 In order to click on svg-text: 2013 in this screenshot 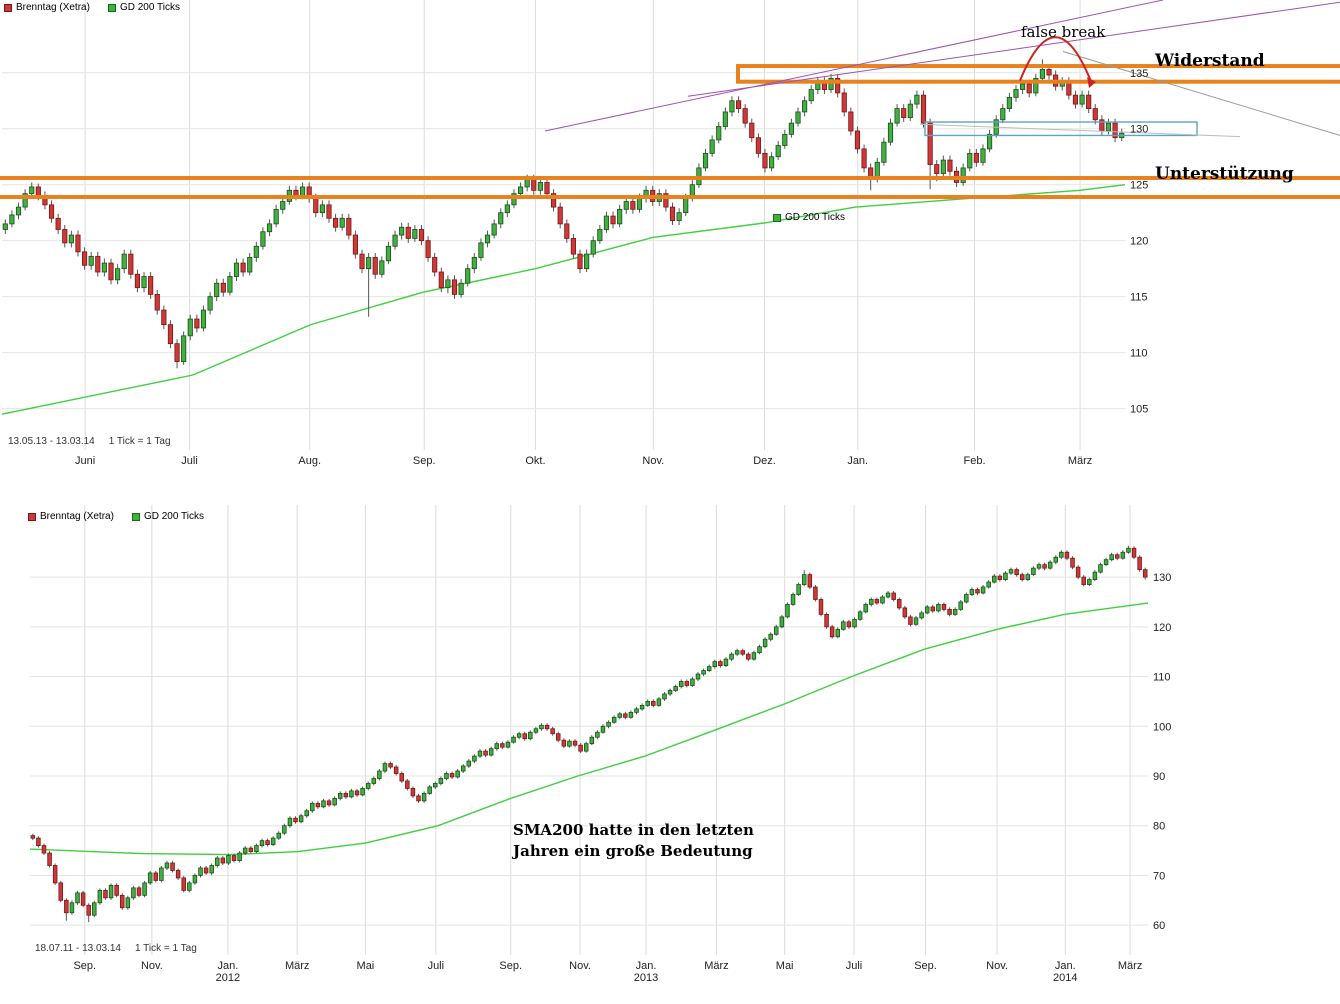, I will do `click(646, 978)`.